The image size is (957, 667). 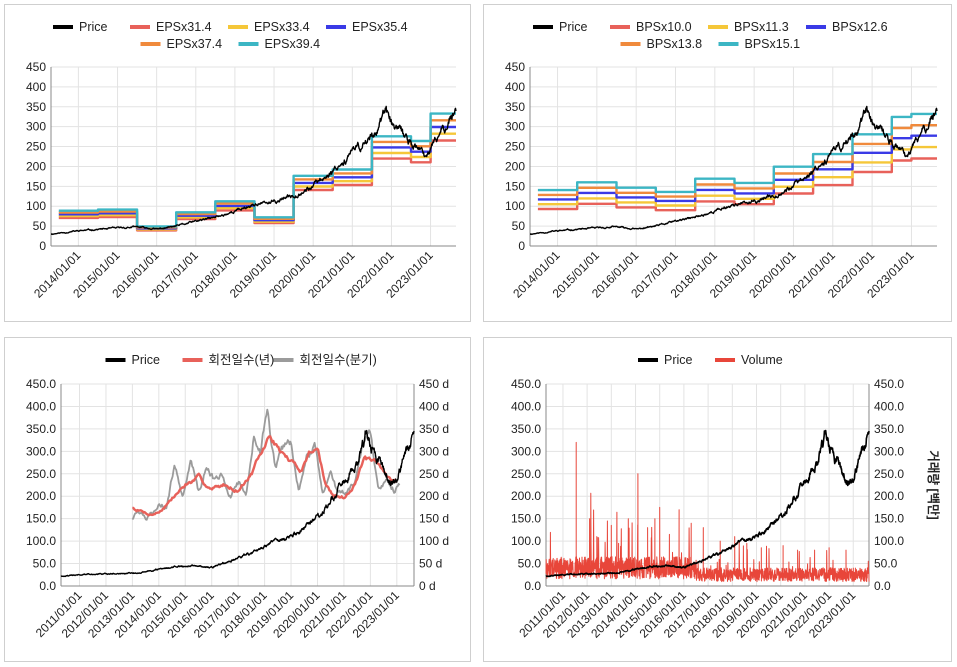 I want to click on y2-tick-label: 50.0, so click(x=886, y=564).